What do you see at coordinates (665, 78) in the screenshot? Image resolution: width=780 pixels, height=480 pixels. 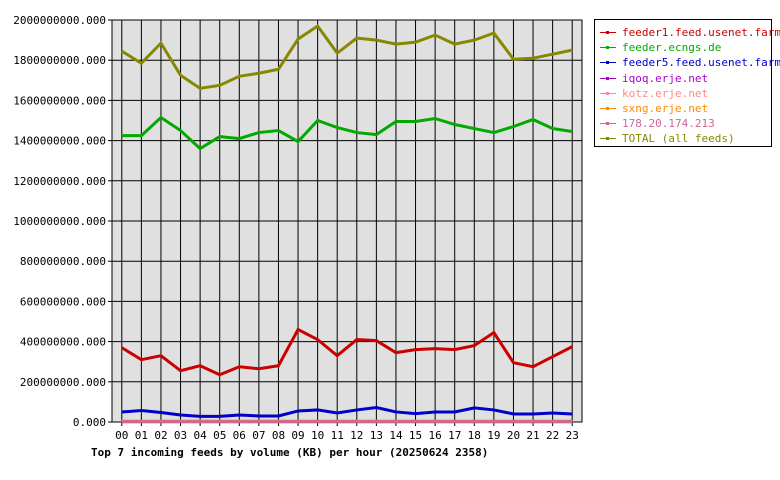 I see `legend-label: iqoq.erje.net` at bounding box center [665, 78].